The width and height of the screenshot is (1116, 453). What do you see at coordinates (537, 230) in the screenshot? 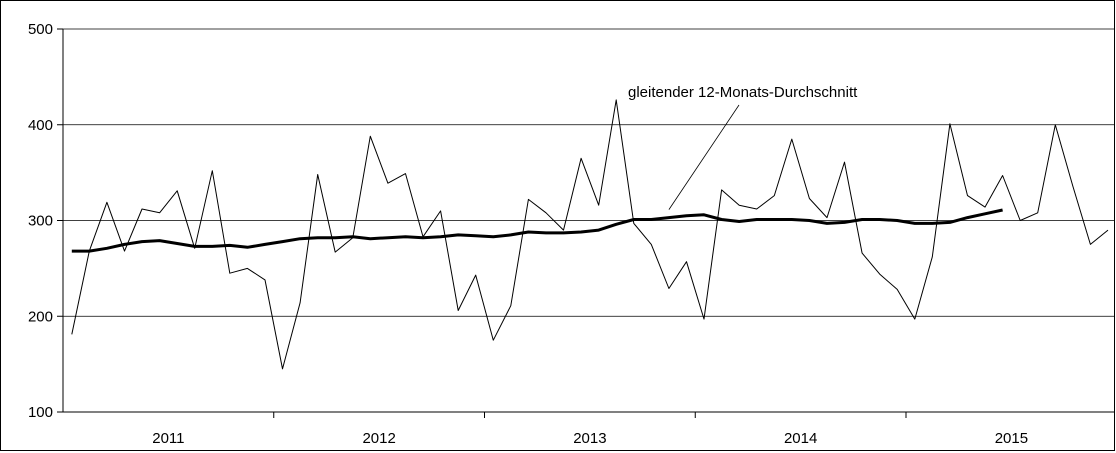
I see `series-line-moving-average` at bounding box center [537, 230].